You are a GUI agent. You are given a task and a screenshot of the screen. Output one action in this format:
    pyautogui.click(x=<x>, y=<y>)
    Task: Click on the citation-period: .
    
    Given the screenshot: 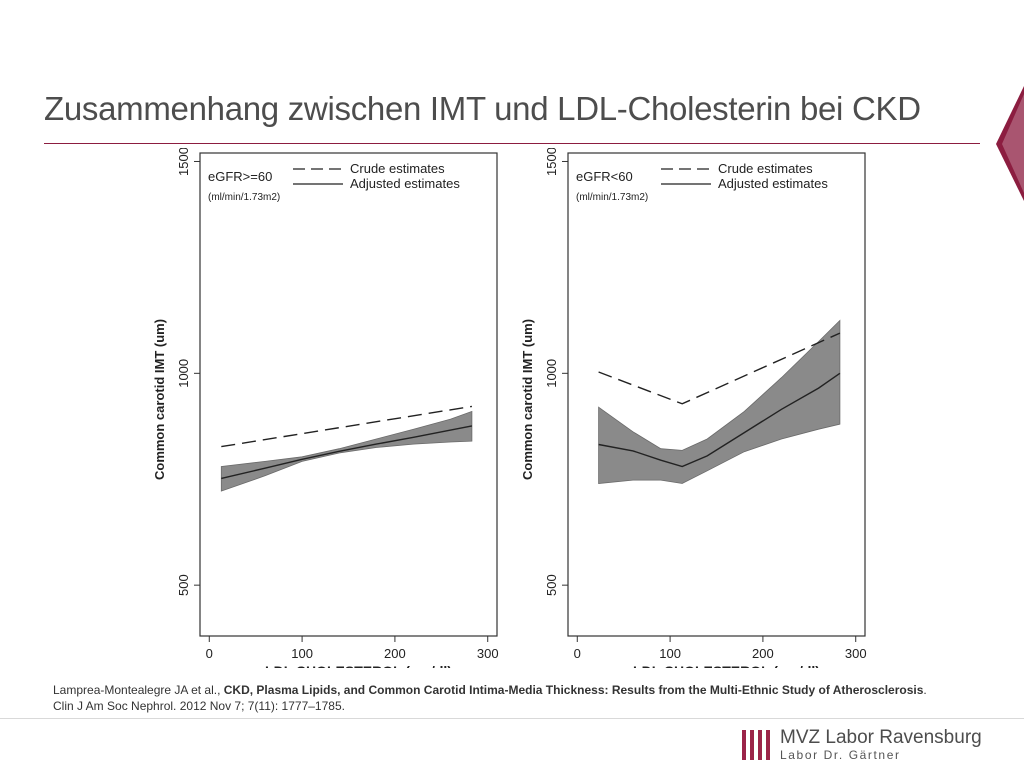 What is the action you would take?
    pyautogui.click(x=925, y=690)
    